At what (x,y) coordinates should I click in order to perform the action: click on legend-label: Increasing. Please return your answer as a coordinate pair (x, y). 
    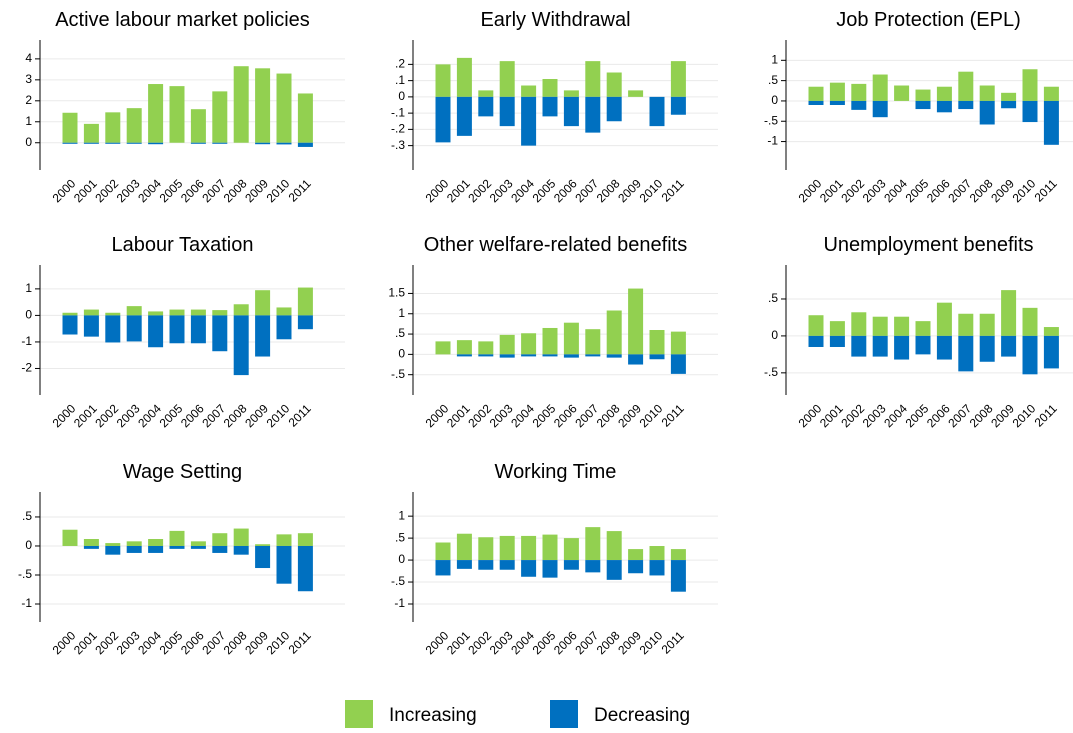
    Looking at the image, I should click on (433, 715).